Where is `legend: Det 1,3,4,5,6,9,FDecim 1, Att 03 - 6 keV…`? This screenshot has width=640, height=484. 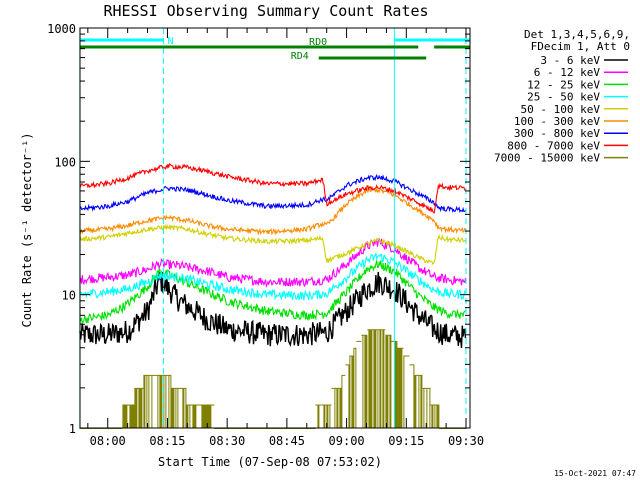 legend: Det 1,3,4,5,6,9,FDecim 1, Att 03 - 6 keV… is located at coordinates (562, 96).